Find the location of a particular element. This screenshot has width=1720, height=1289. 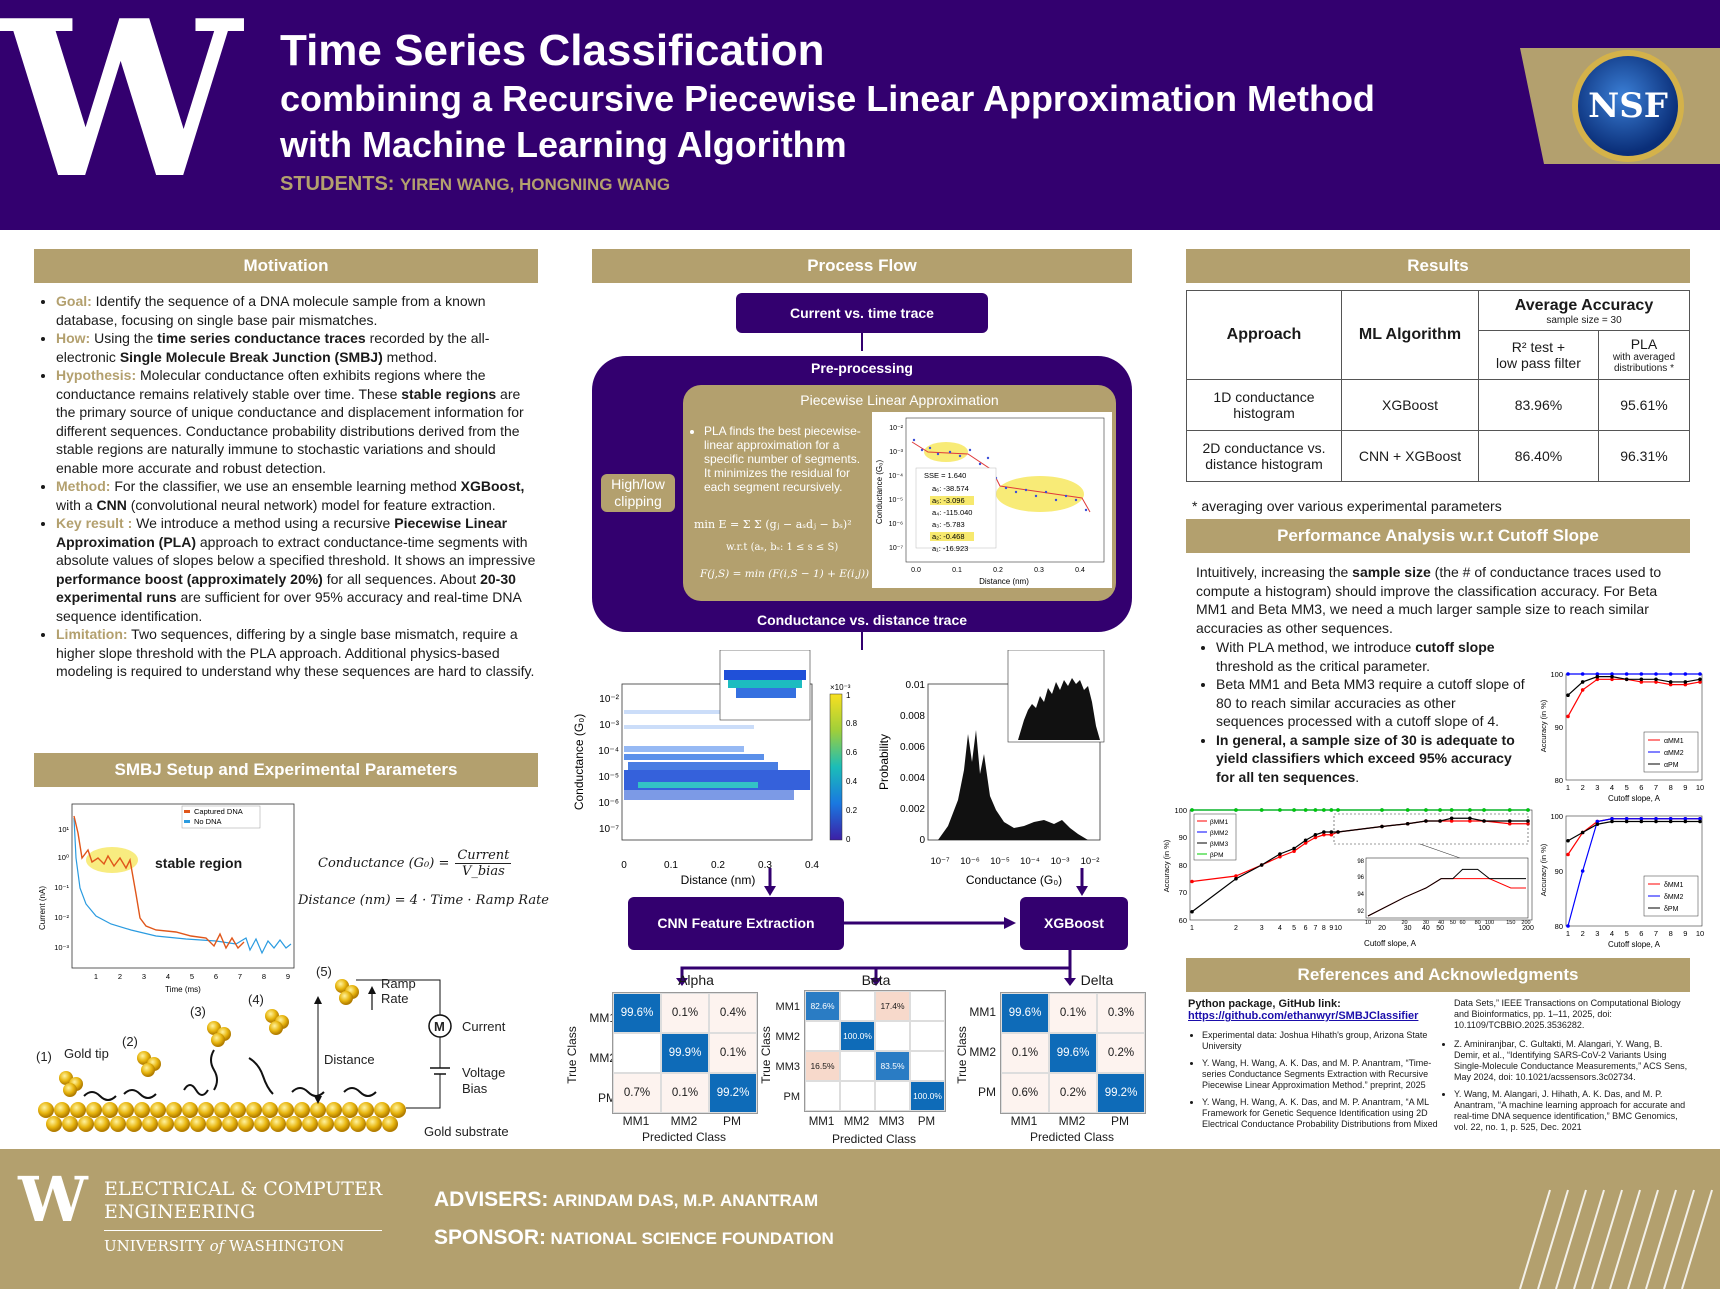

cbar-tick: 0 is located at coordinates (848, 839).